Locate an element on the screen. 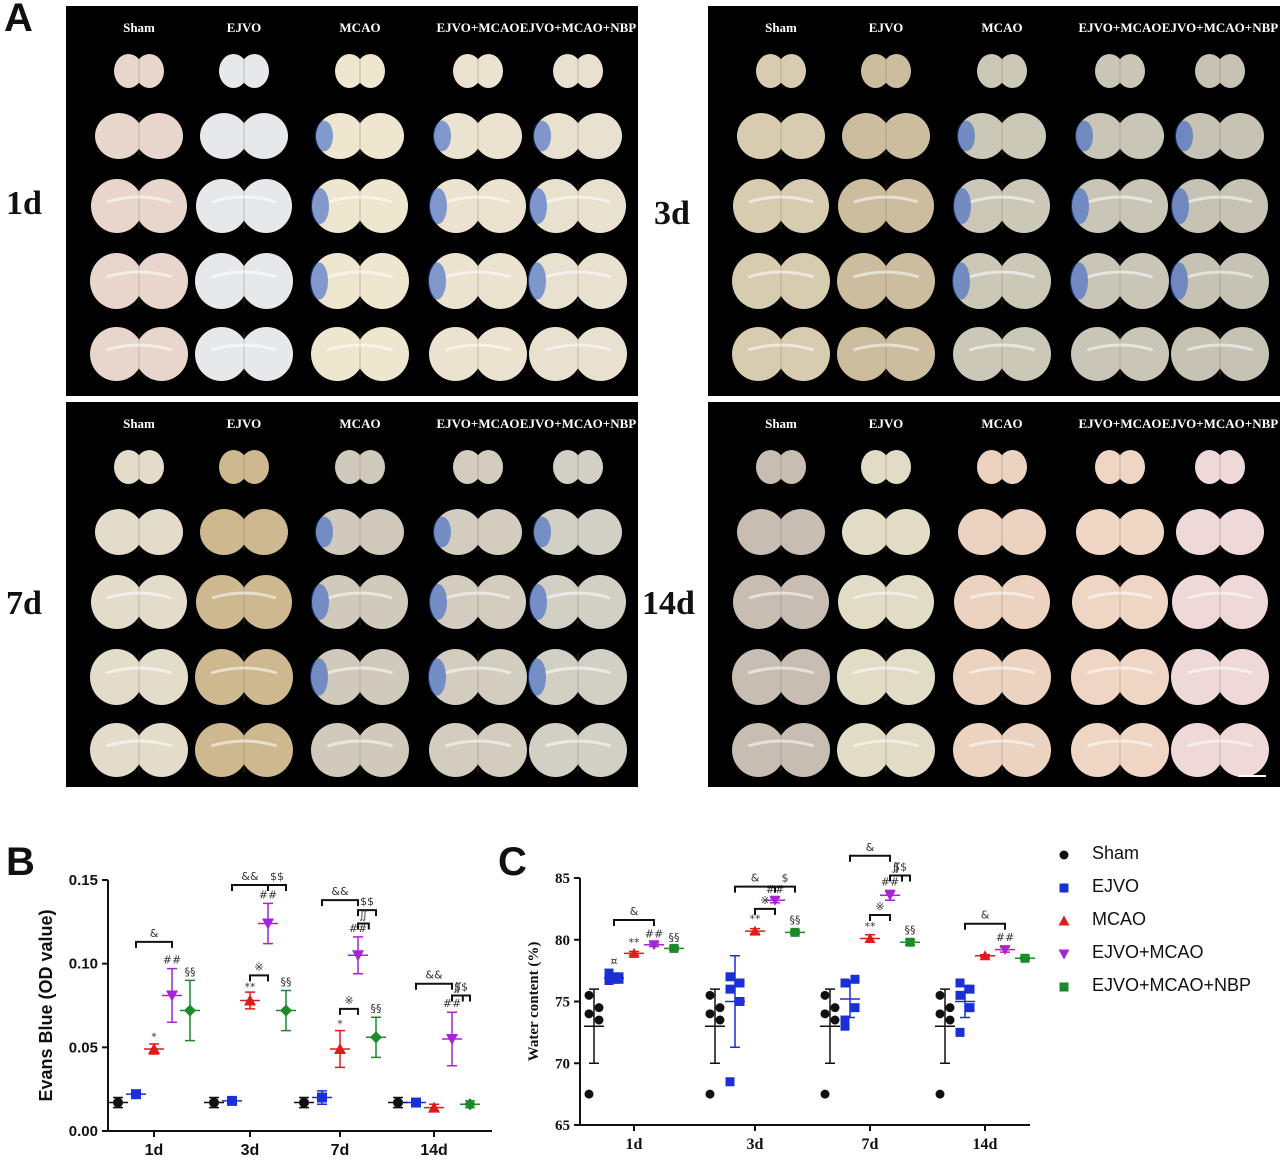  panel-letter-c: C is located at coordinates (512, 862).